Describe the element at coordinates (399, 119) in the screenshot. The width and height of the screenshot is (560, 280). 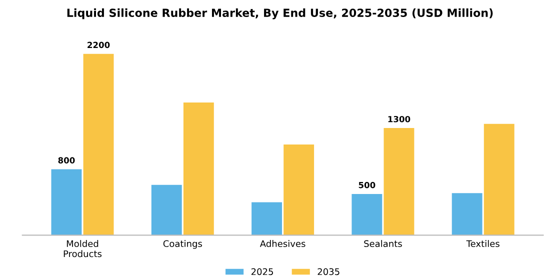
I see `data-label: 1300` at that location.